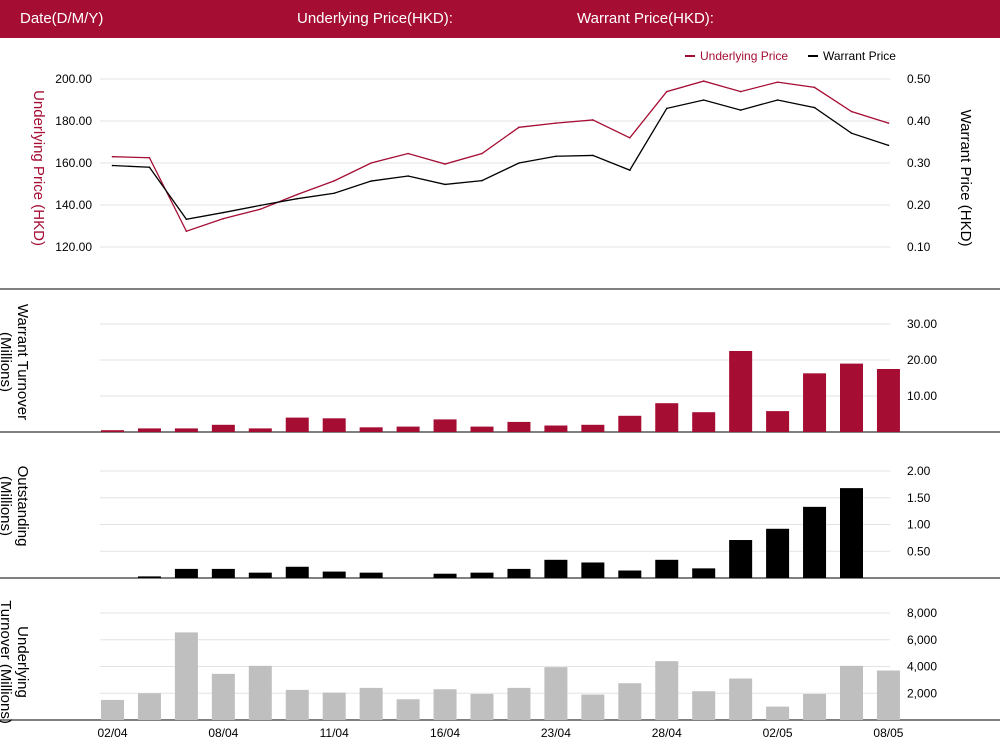 The image size is (1000, 751). Describe the element at coordinates (667, 733) in the screenshot. I see `x-tick-label: 28/04` at that location.